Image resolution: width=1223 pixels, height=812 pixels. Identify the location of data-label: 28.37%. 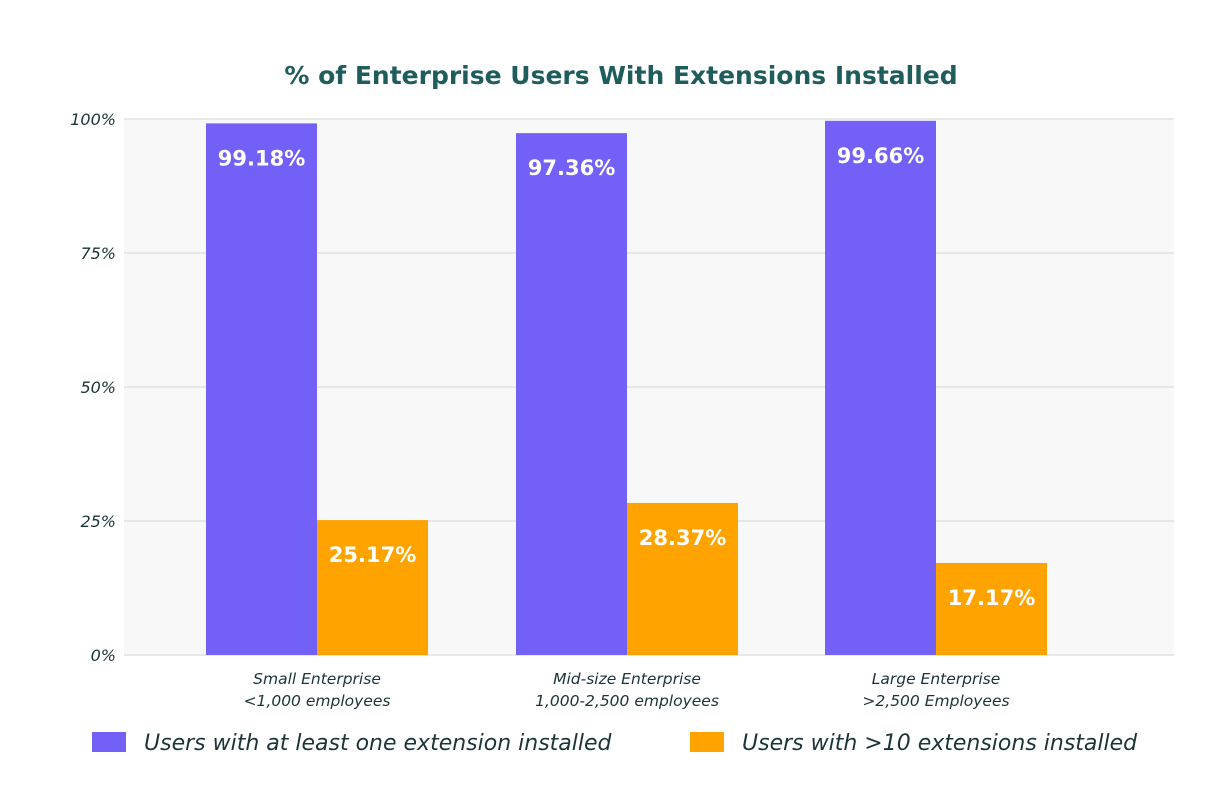
(682, 538).